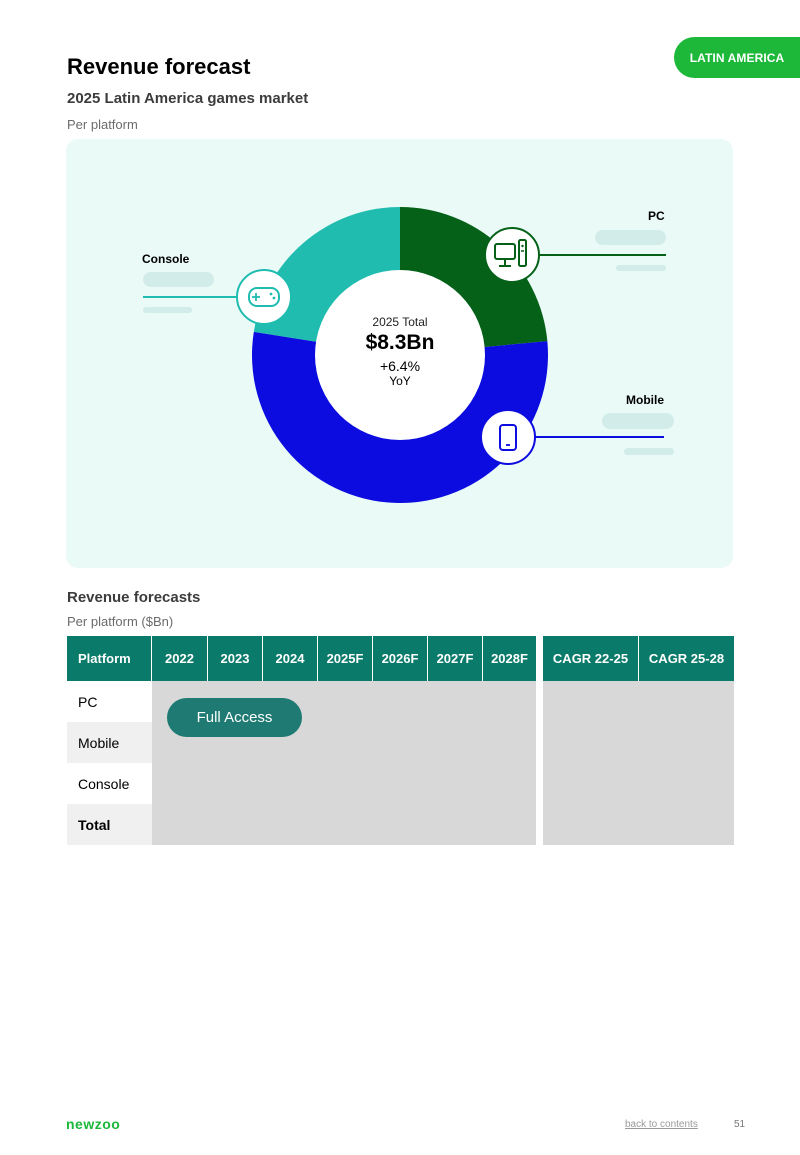 The height and width of the screenshot is (1155, 800). I want to click on cagr-table: CAGR 22-25 CAGR 25-28, so click(638, 740).